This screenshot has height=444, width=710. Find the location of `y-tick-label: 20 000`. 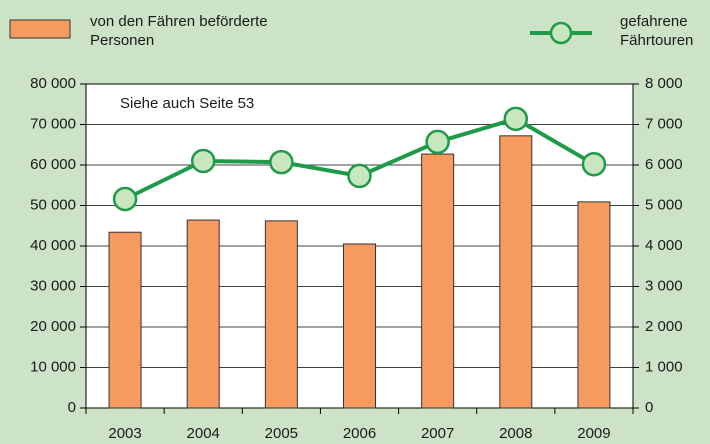

y-tick-label: 20 000 is located at coordinates (53, 326).